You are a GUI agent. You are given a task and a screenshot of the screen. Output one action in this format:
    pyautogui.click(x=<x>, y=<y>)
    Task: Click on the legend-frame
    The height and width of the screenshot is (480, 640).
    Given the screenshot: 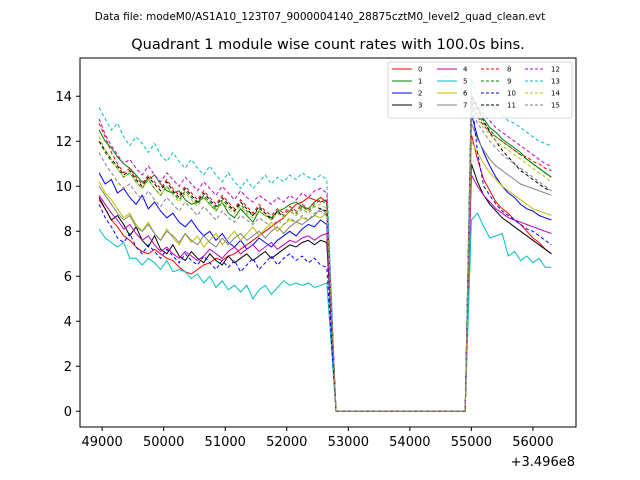 What is the action you would take?
    pyautogui.click(x=480, y=90)
    